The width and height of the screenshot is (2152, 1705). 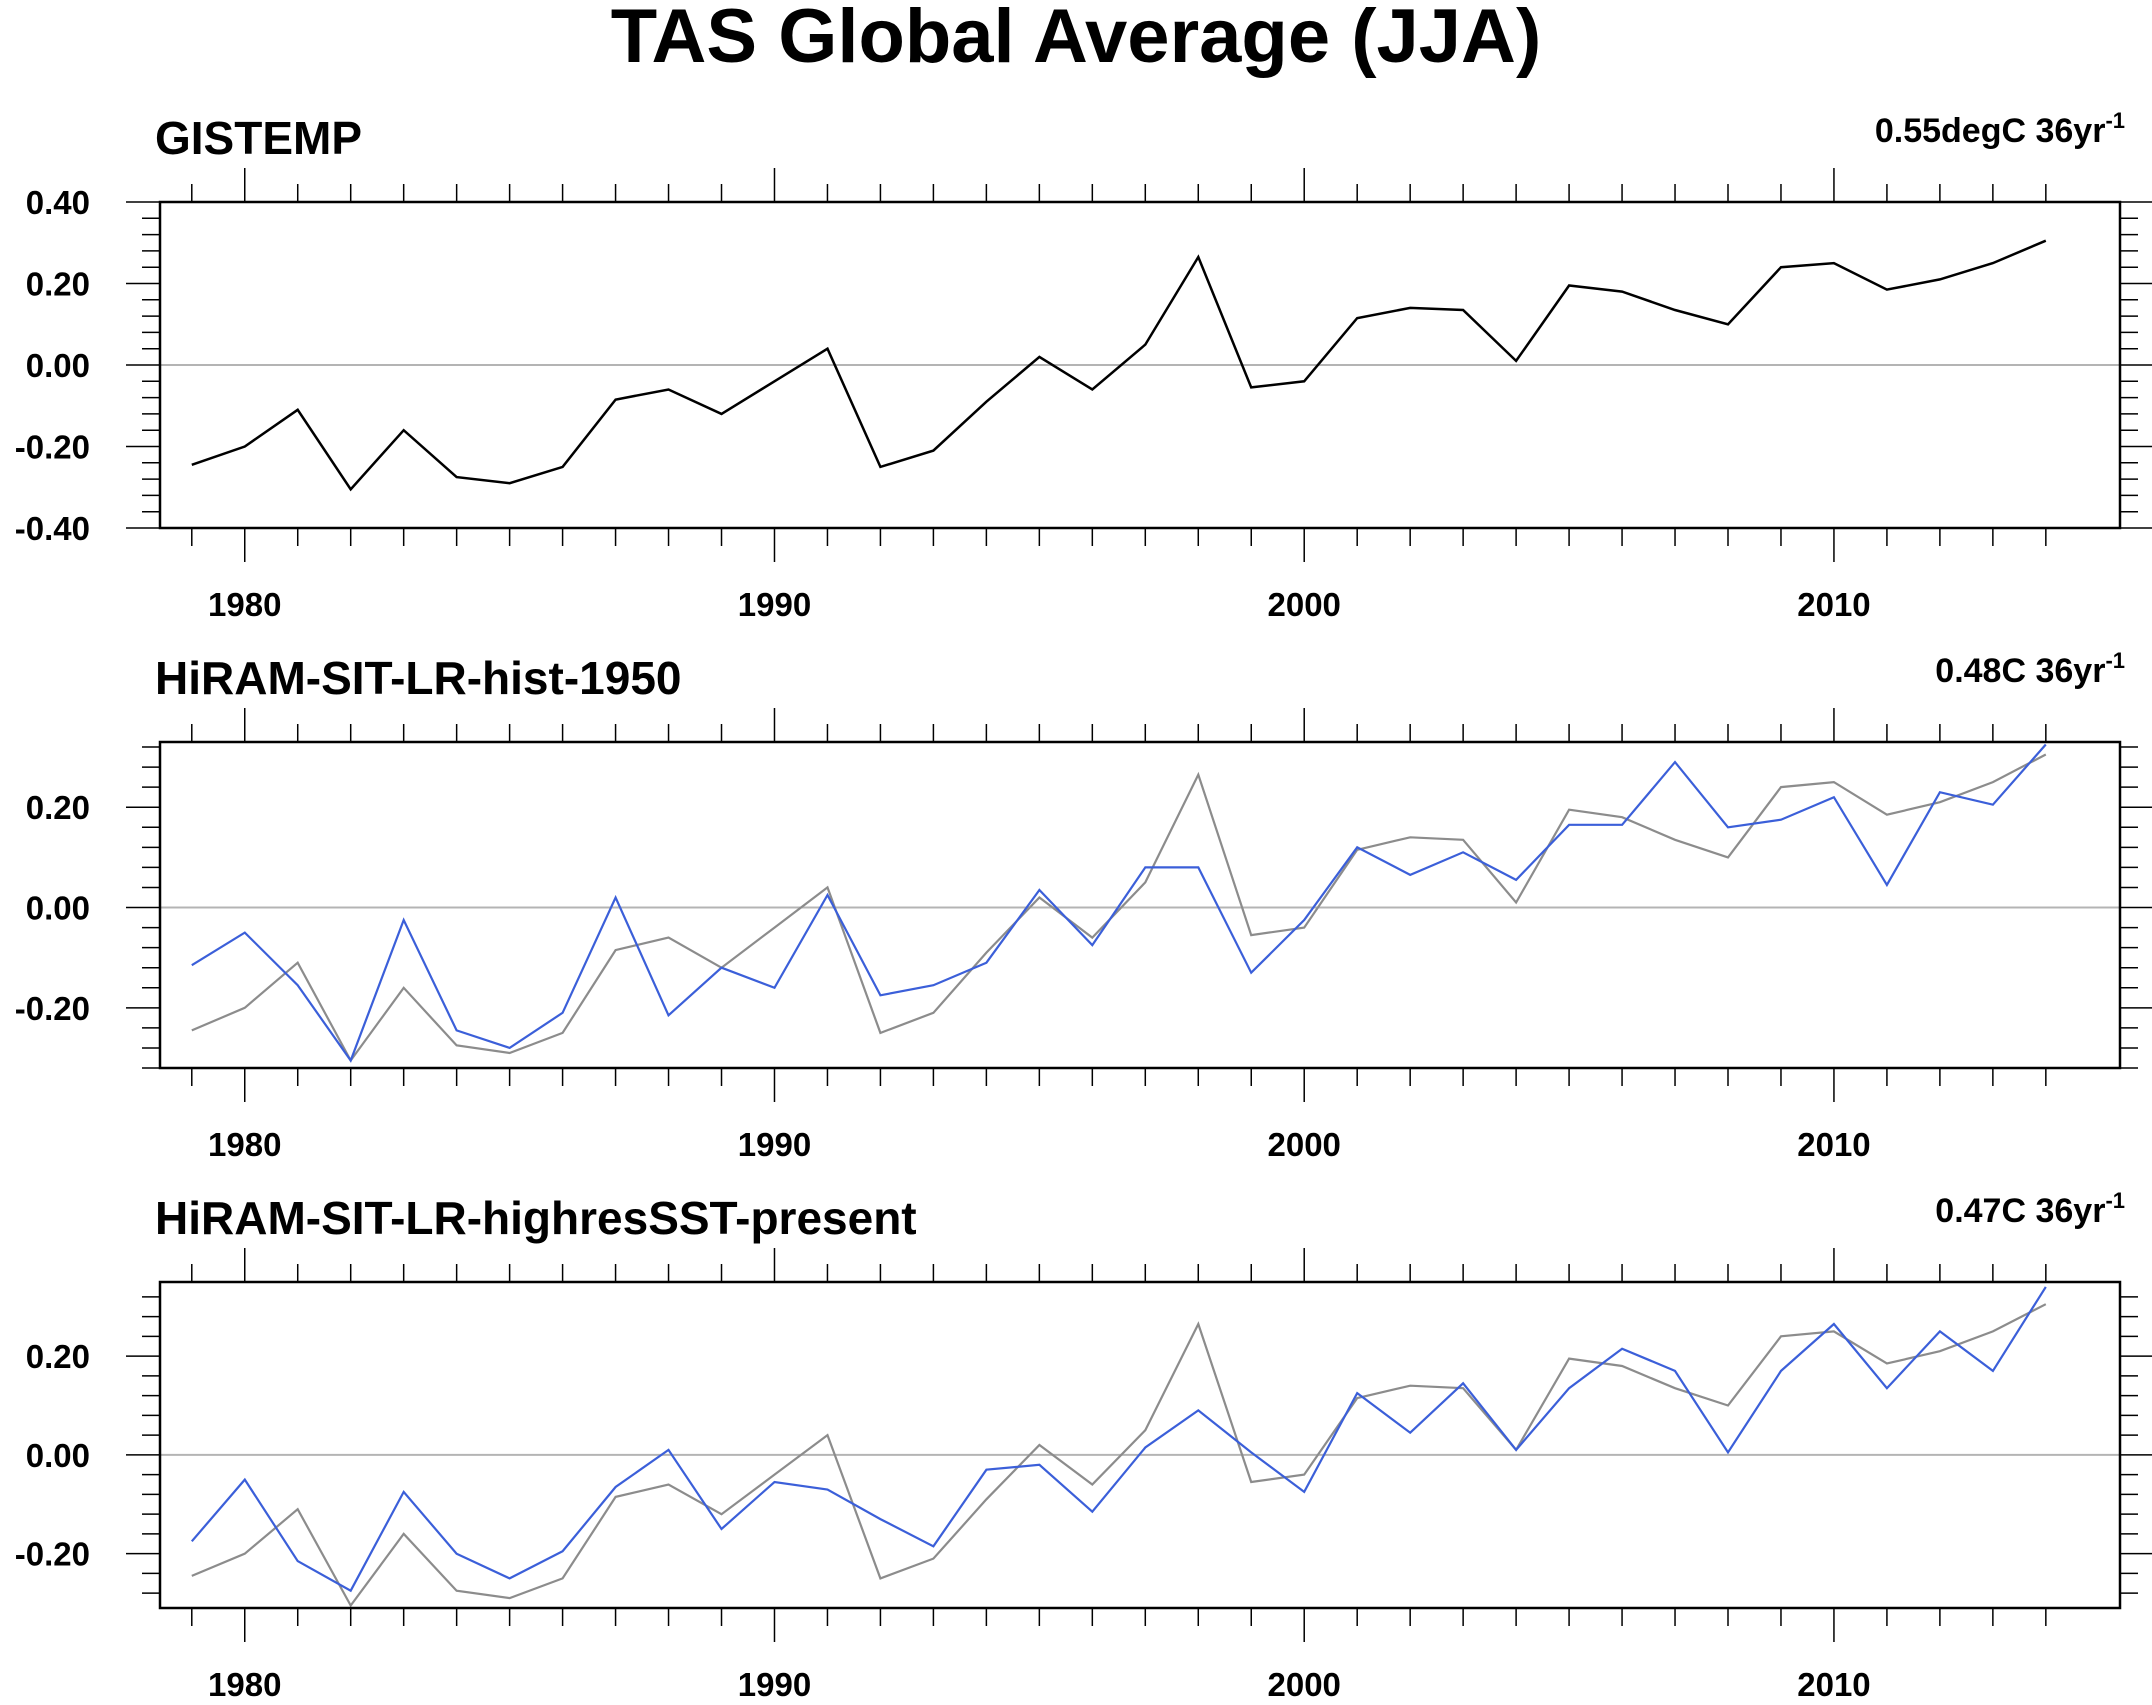 I want to click on trend-label-text: 0.48C 36yr, so click(x=2020, y=671).